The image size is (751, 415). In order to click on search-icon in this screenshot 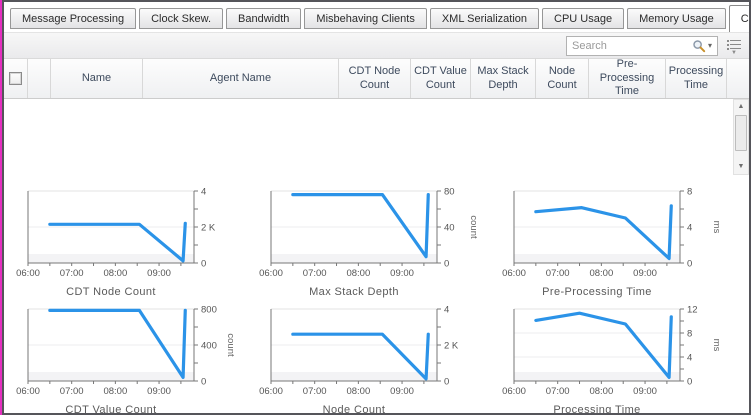, I will do `click(699, 46)`.